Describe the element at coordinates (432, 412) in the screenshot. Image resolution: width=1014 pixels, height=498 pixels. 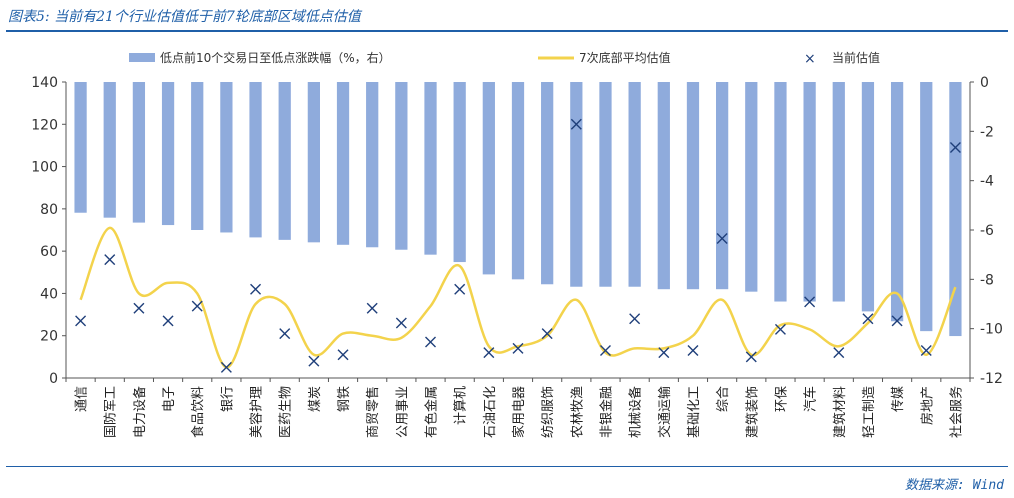
I see `category-label: 有色金属` at that location.